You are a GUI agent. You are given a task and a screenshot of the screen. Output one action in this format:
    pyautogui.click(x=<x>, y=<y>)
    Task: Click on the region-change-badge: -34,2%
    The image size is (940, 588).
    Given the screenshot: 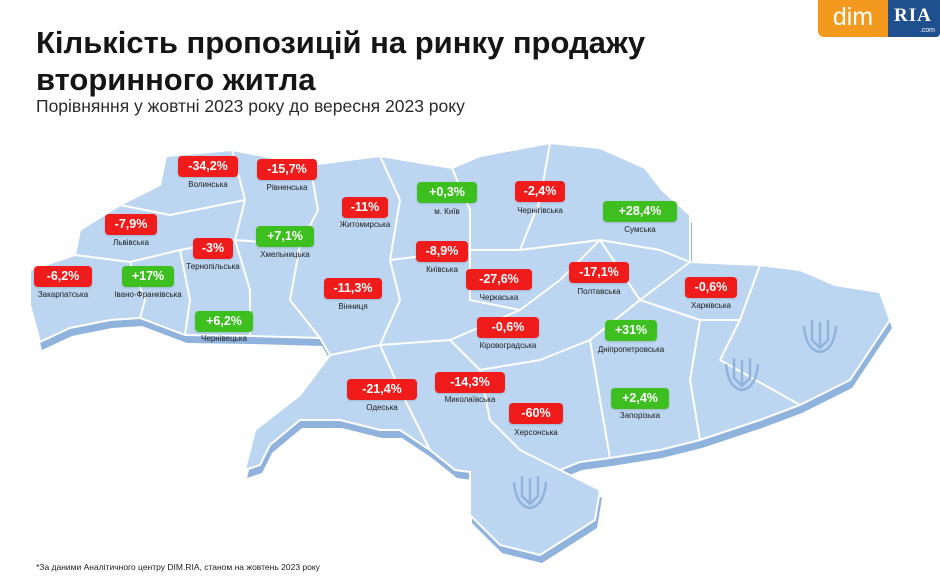 What is the action you would take?
    pyautogui.click(x=208, y=166)
    